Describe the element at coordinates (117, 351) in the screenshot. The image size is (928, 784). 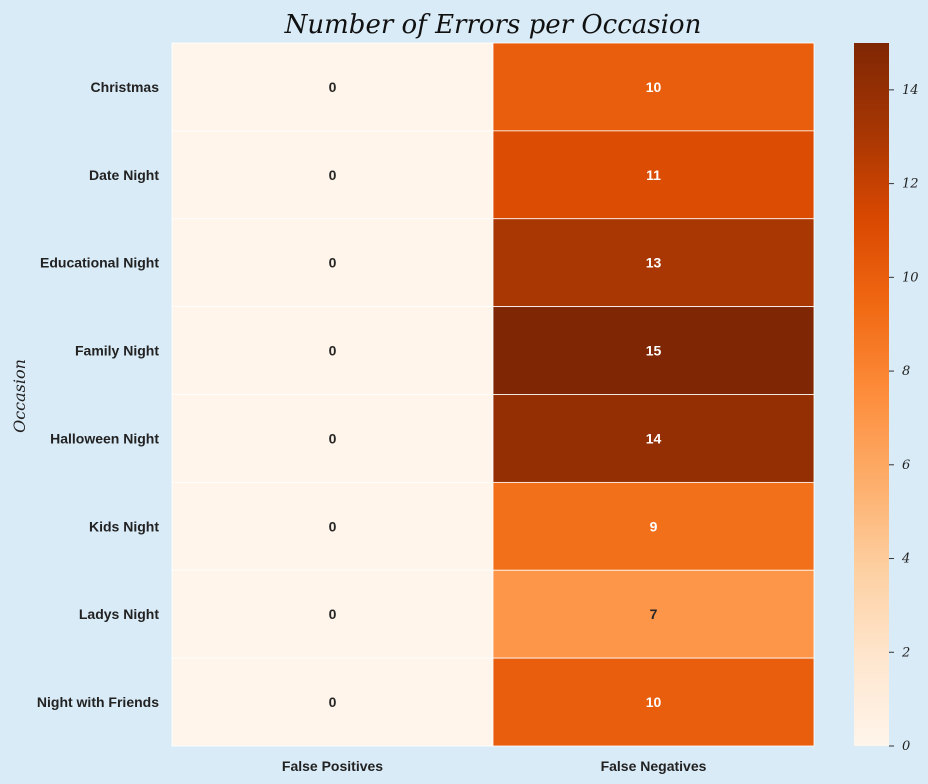
I see `row-label: Family Night` at that location.